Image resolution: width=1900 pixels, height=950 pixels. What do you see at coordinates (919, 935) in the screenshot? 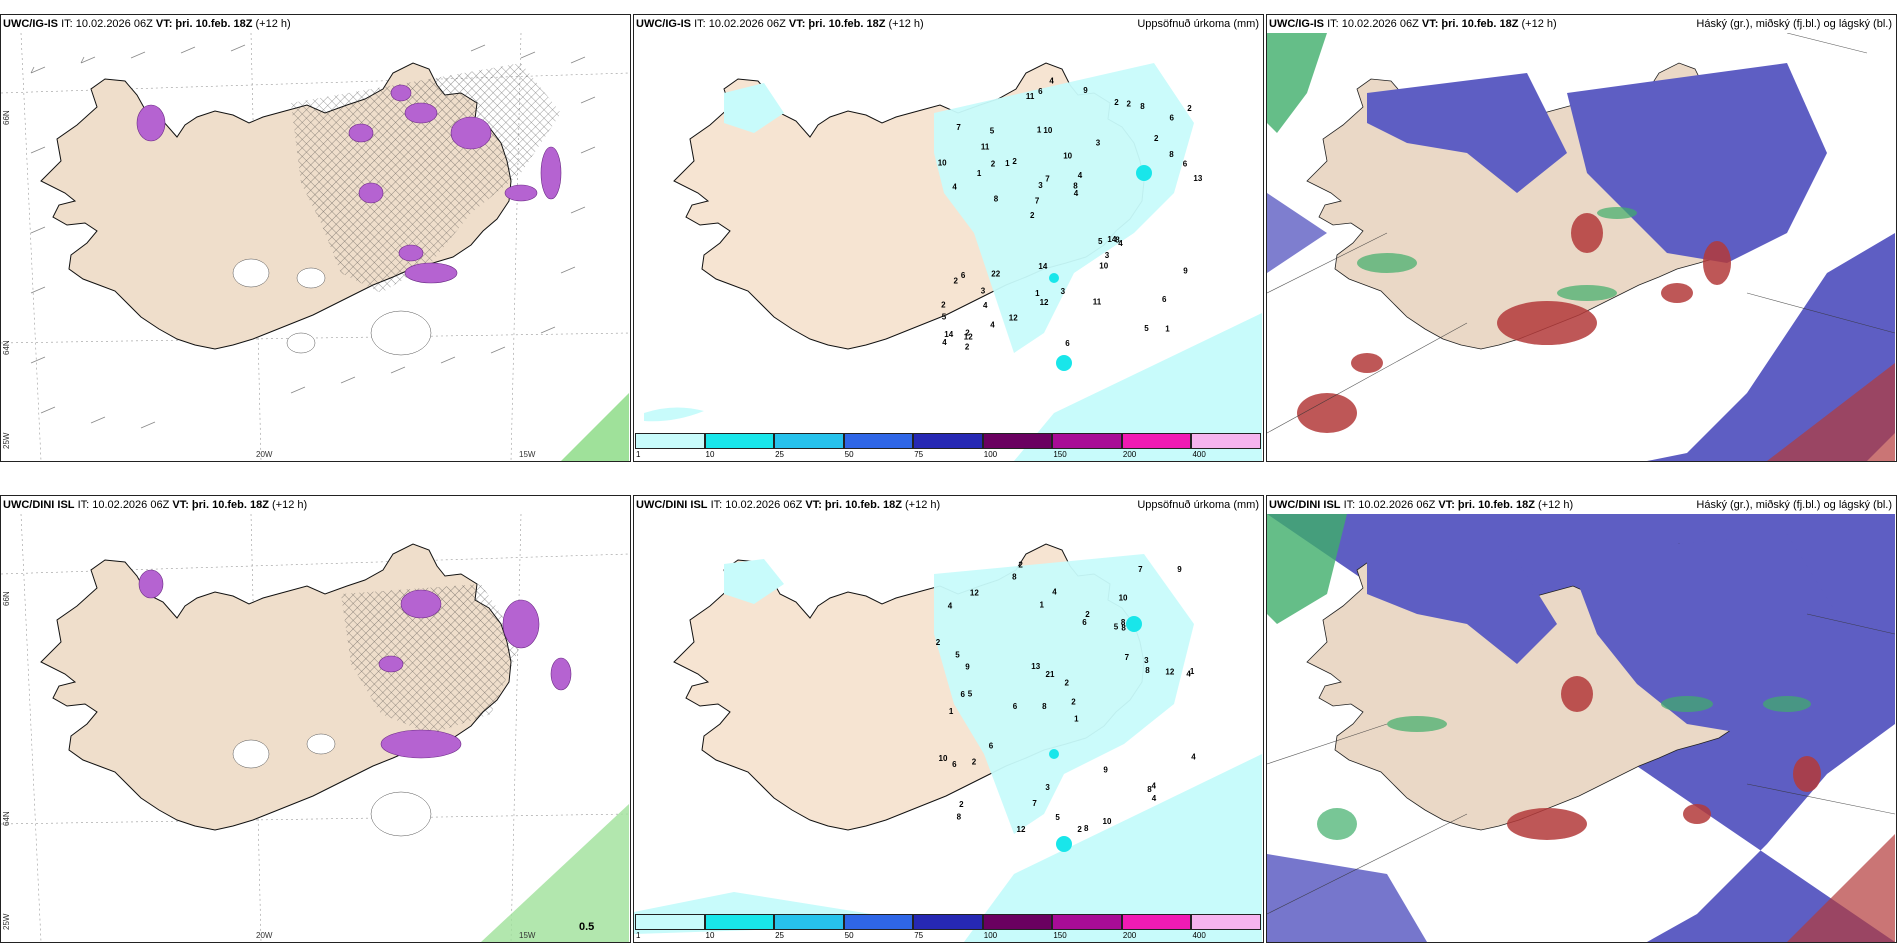
I see `legend-tick: 75` at bounding box center [919, 935].